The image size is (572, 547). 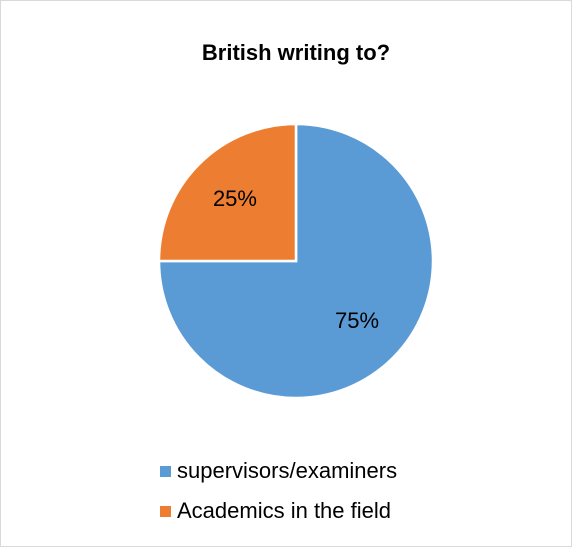 I want to click on legend-item-academics-in-the-field: Academics in the field, so click(x=278, y=511).